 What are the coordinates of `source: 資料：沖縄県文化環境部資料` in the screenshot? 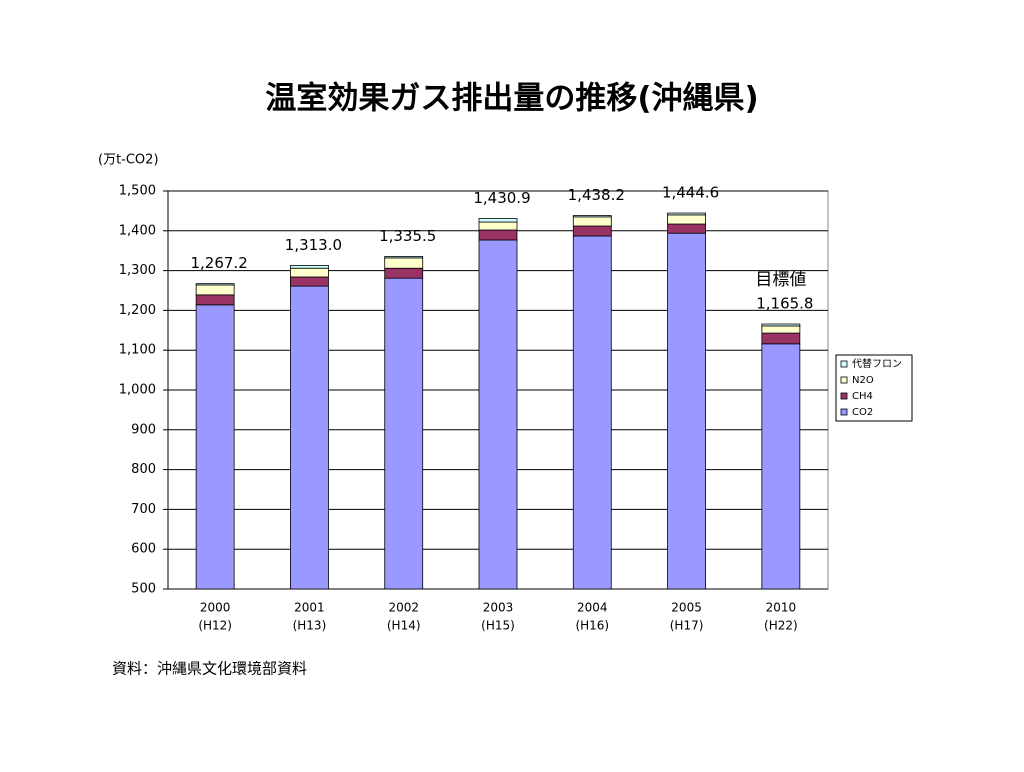 It's located at (209, 669).